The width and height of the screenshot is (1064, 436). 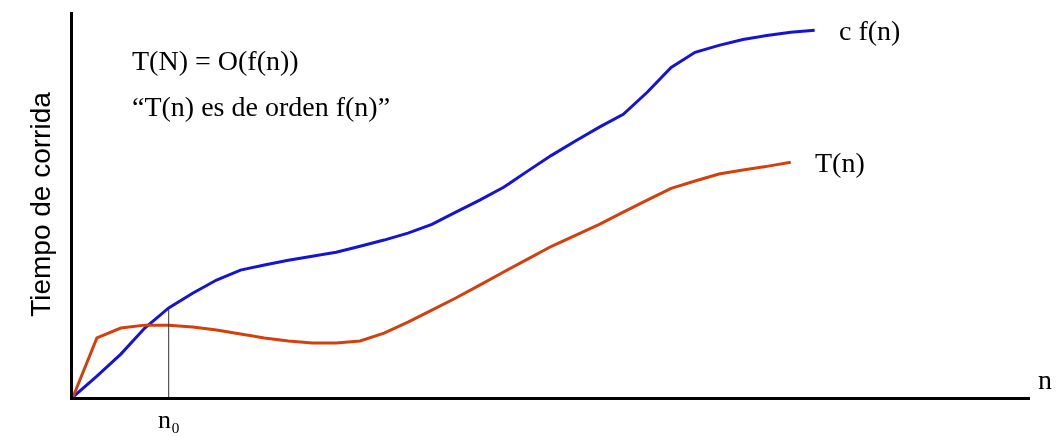 I want to click on series-label: c f(n), so click(x=870, y=30).